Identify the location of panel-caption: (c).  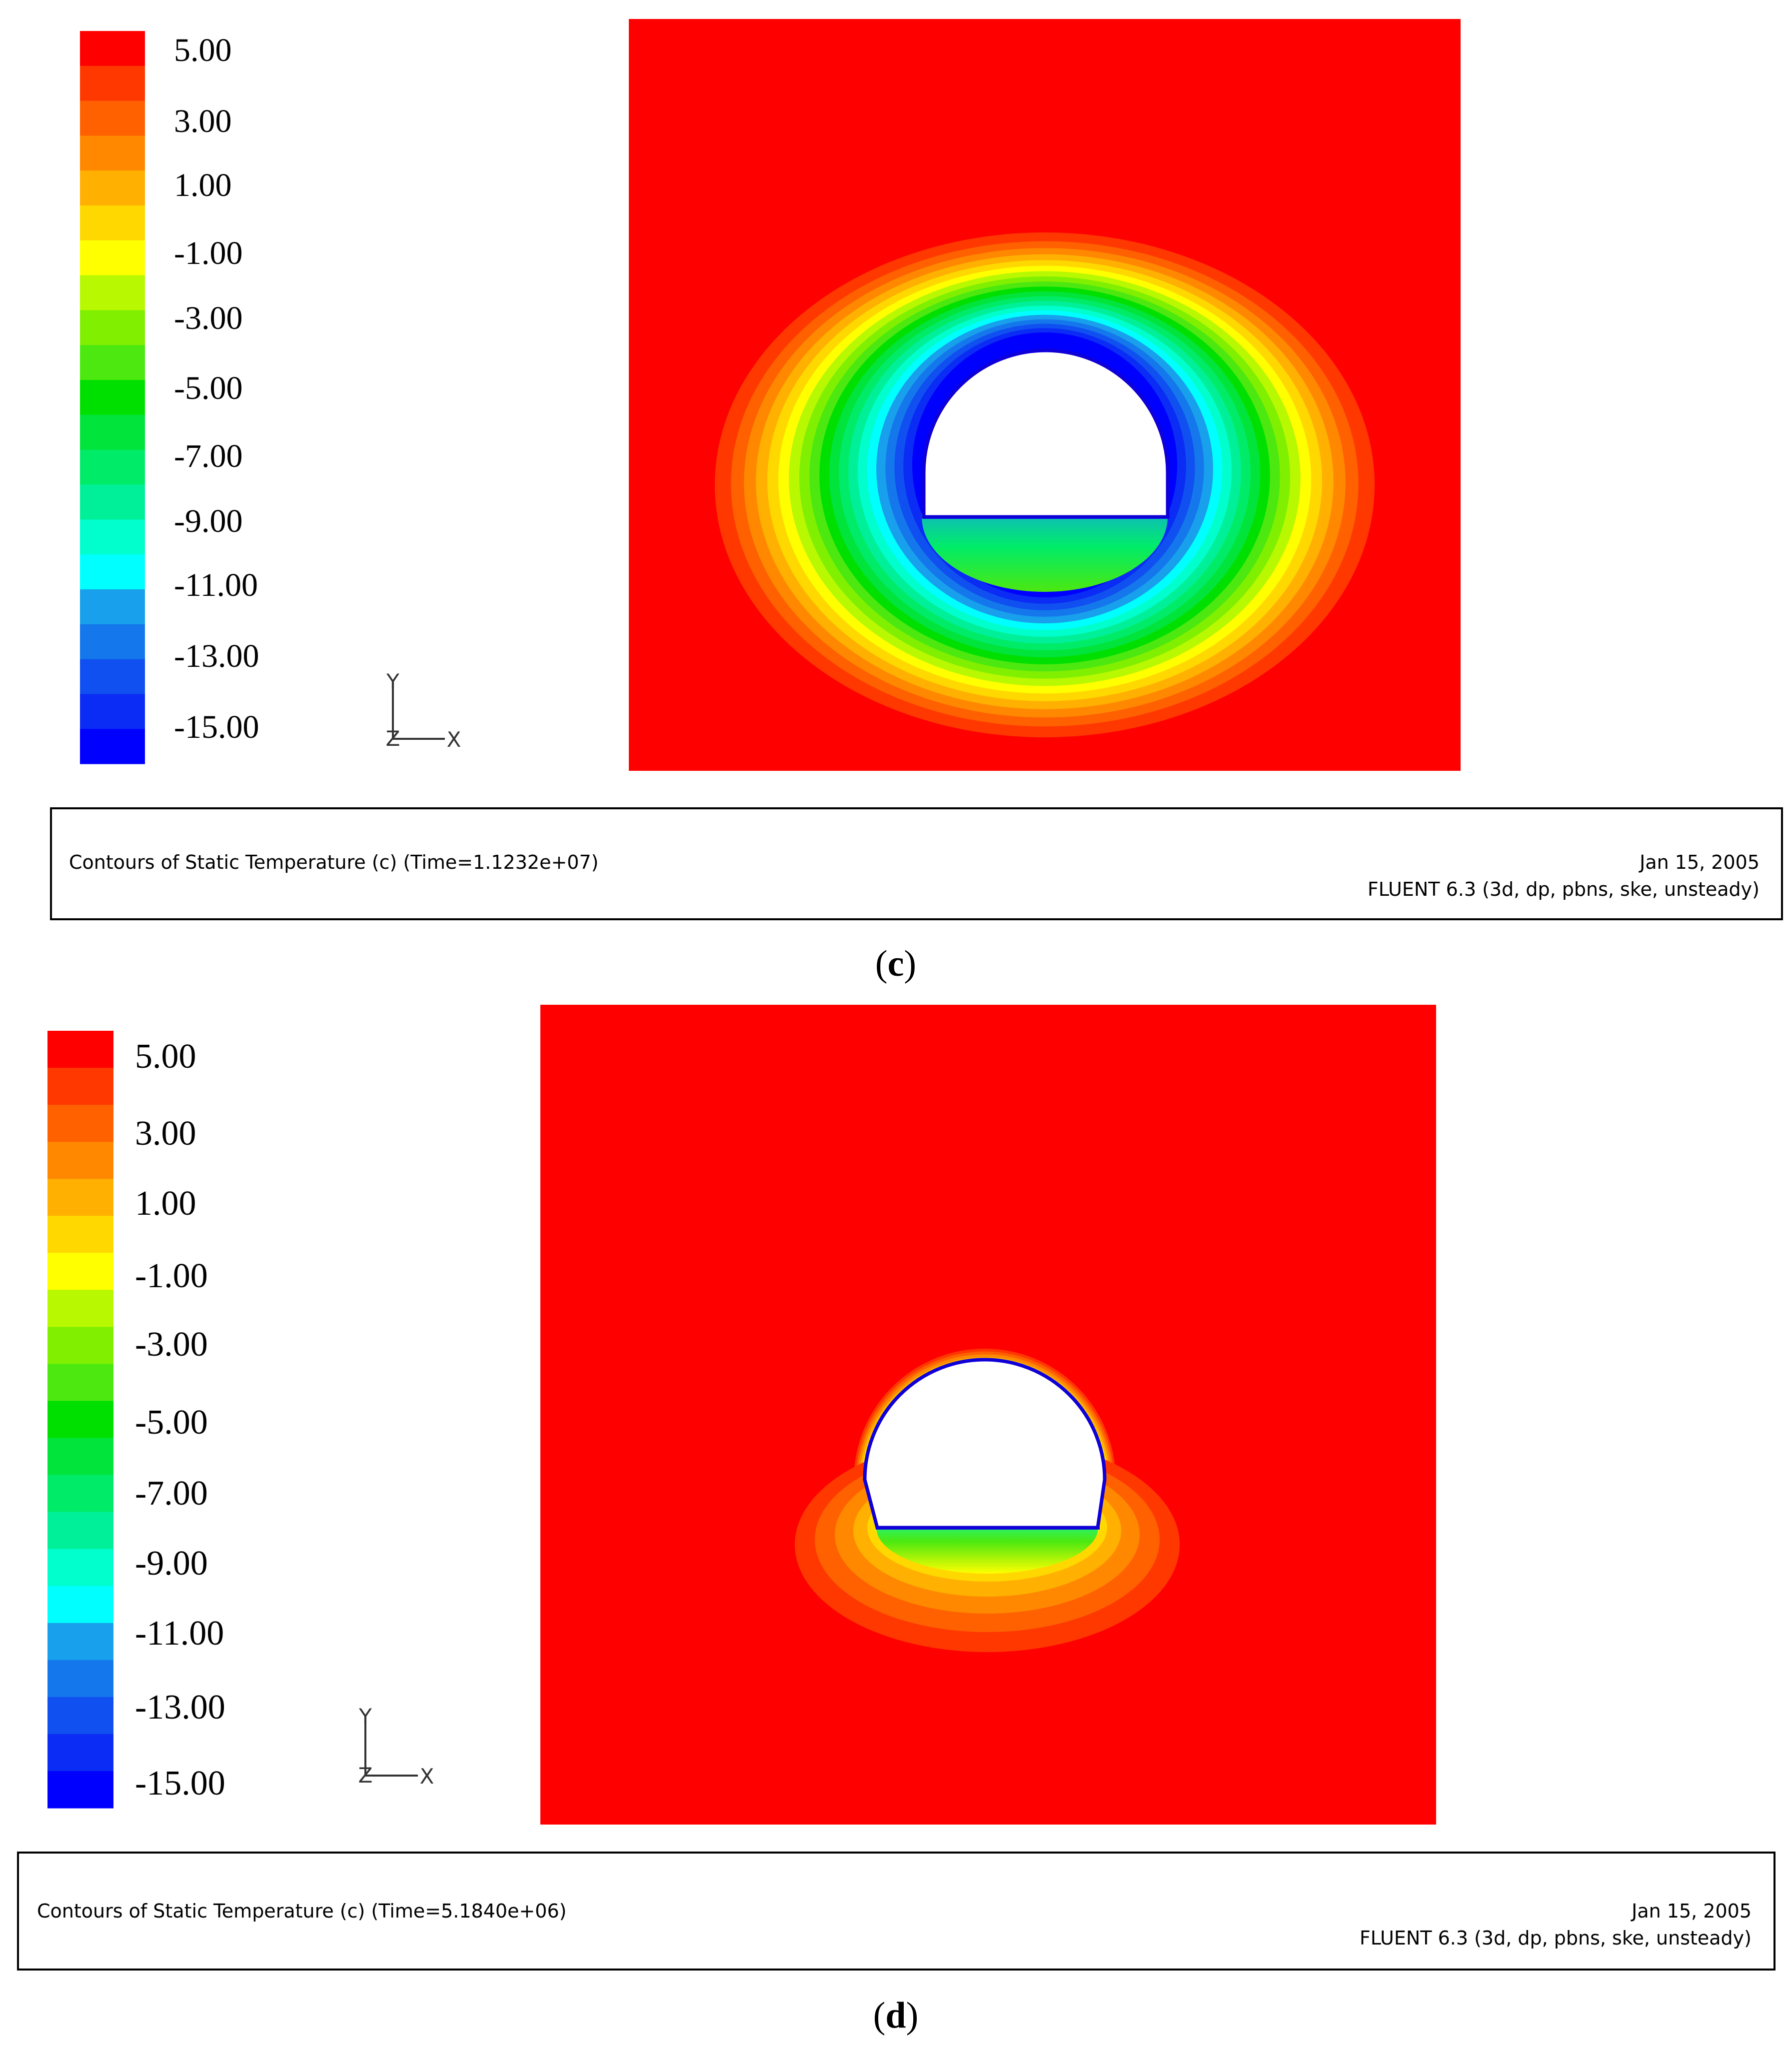
(895, 963).